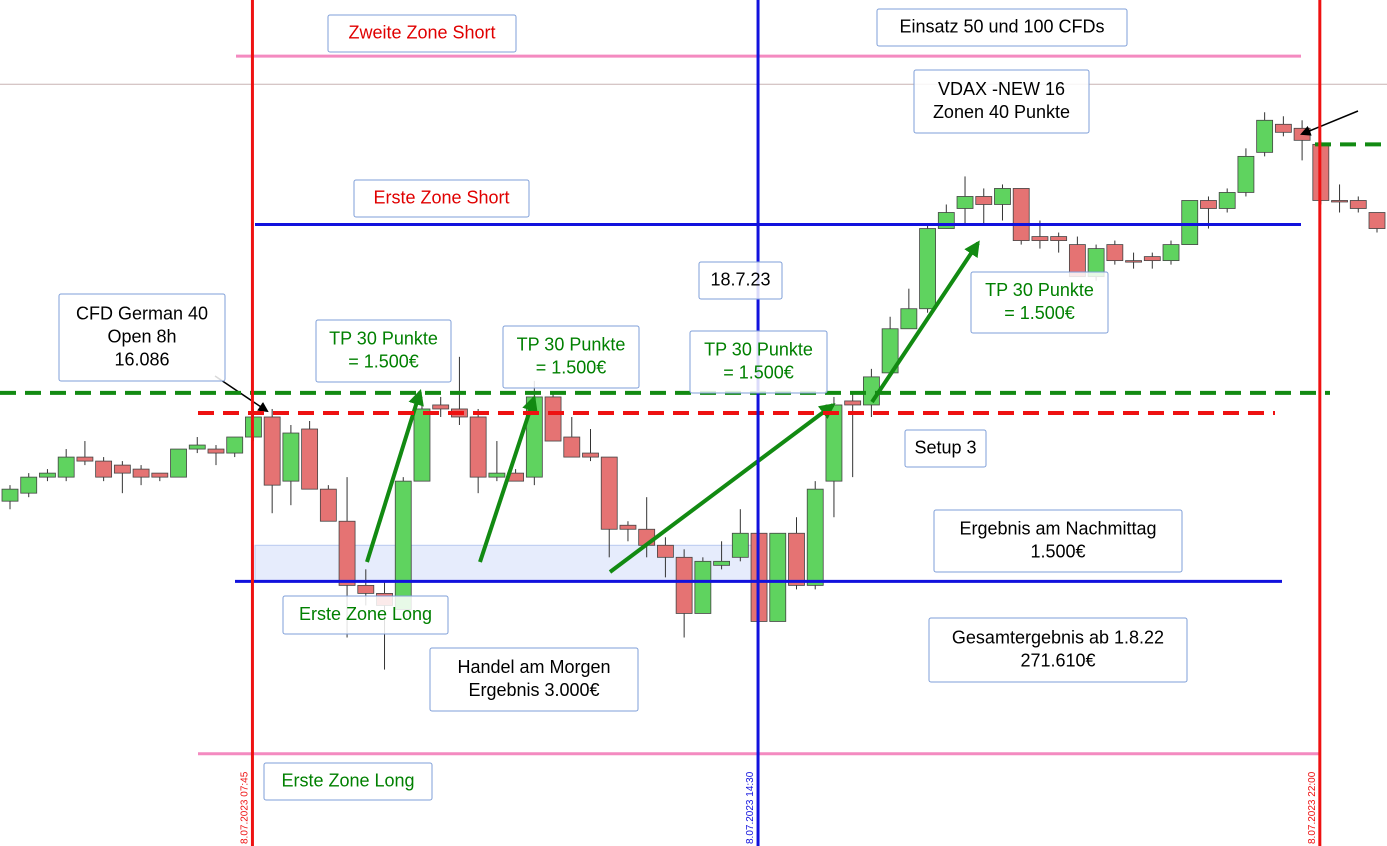  I want to click on annotation-text: 18.7.23, so click(740, 279).